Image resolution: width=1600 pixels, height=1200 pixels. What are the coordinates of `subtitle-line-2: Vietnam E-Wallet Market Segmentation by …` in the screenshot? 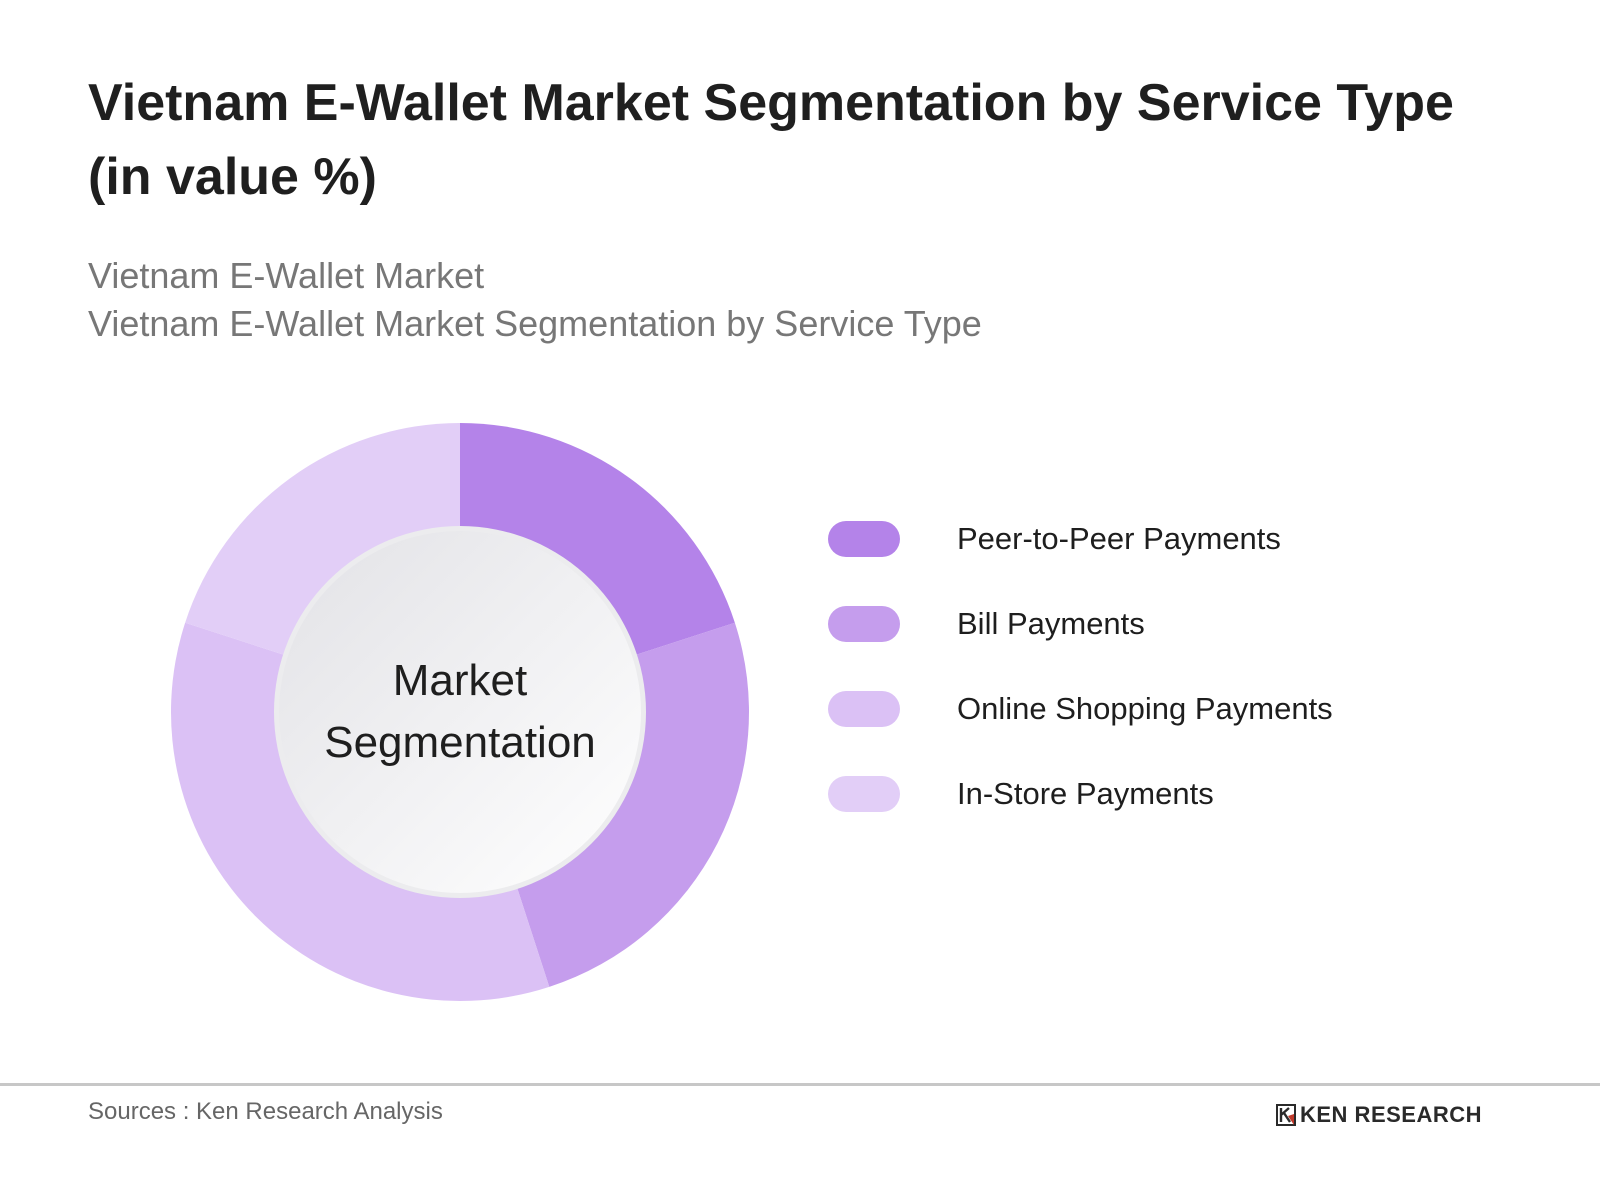 It's located at (535, 323).